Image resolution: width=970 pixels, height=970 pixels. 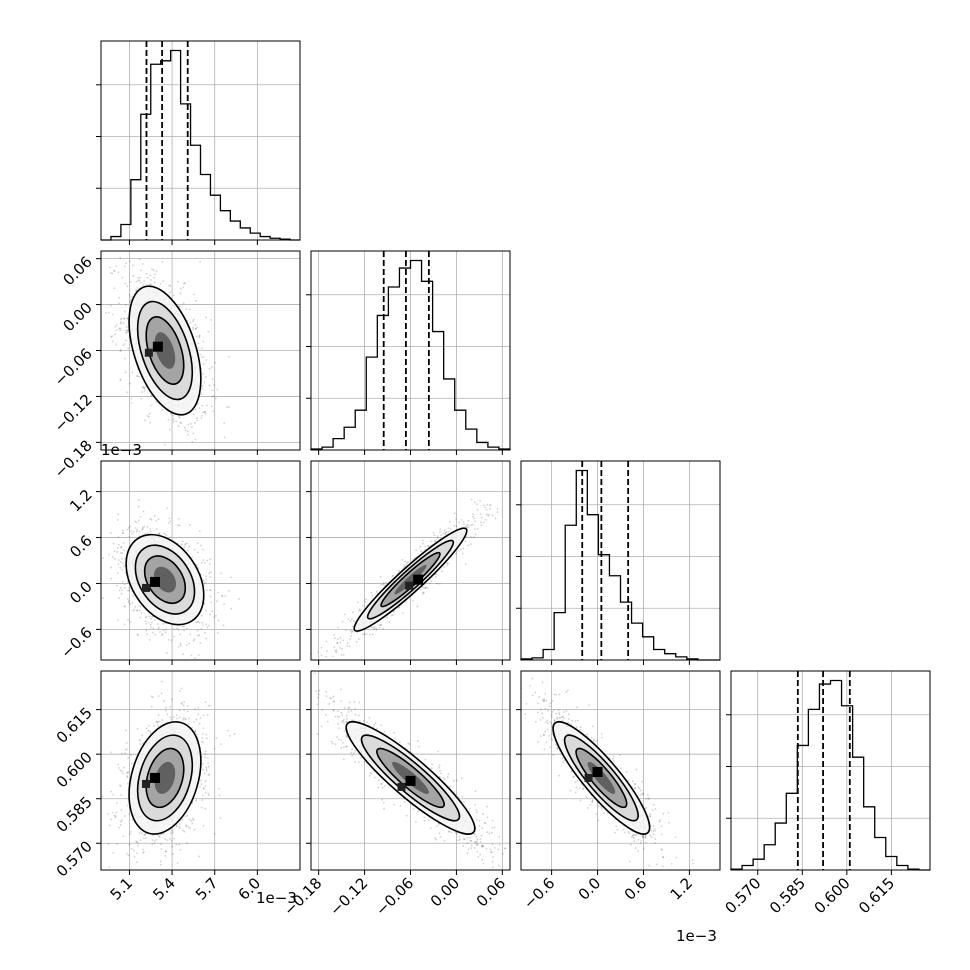 What do you see at coordinates (165, 350) in the screenshot?
I see `density-contour` at bounding box center [165, 350].